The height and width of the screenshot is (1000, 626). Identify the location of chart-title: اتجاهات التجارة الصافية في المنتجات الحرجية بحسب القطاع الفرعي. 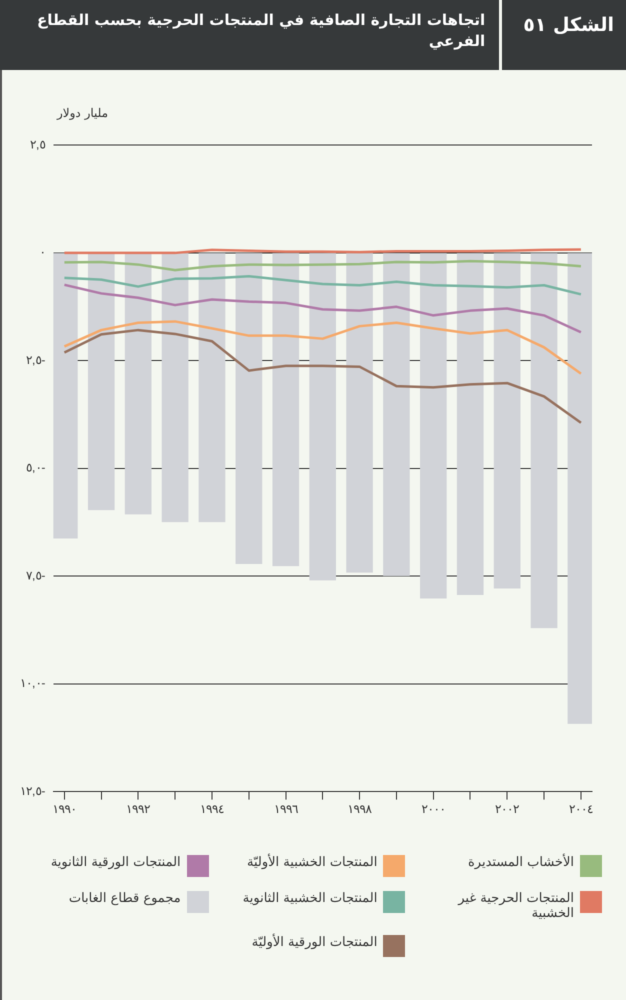
(261, 31).